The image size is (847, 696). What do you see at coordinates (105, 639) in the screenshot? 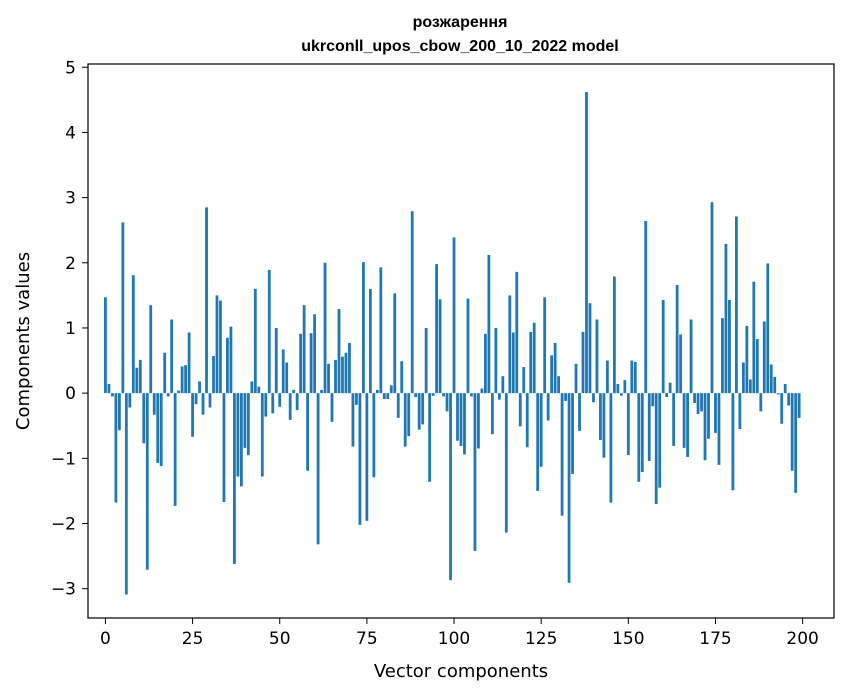
I see `x-tick-label: 0` at bounding box center [105, 639].